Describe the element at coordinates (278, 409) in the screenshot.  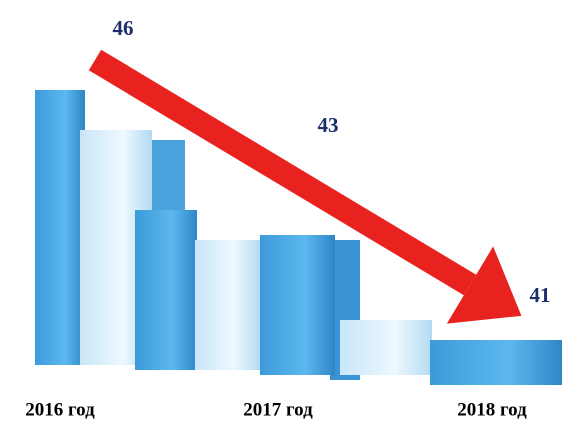
I see `x-tick-label: 2017 год` at that location.